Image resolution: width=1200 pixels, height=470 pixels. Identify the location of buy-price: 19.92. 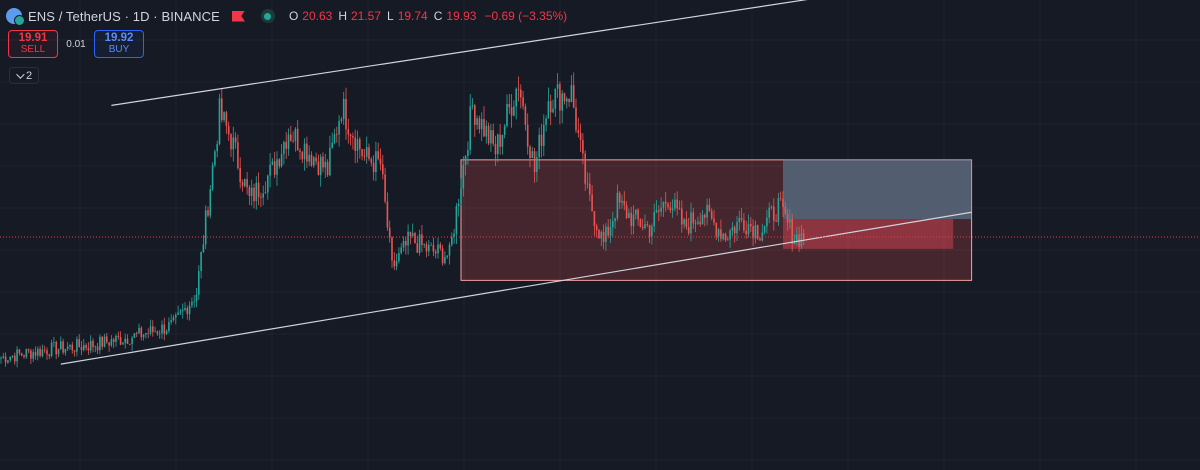
(119, 38).